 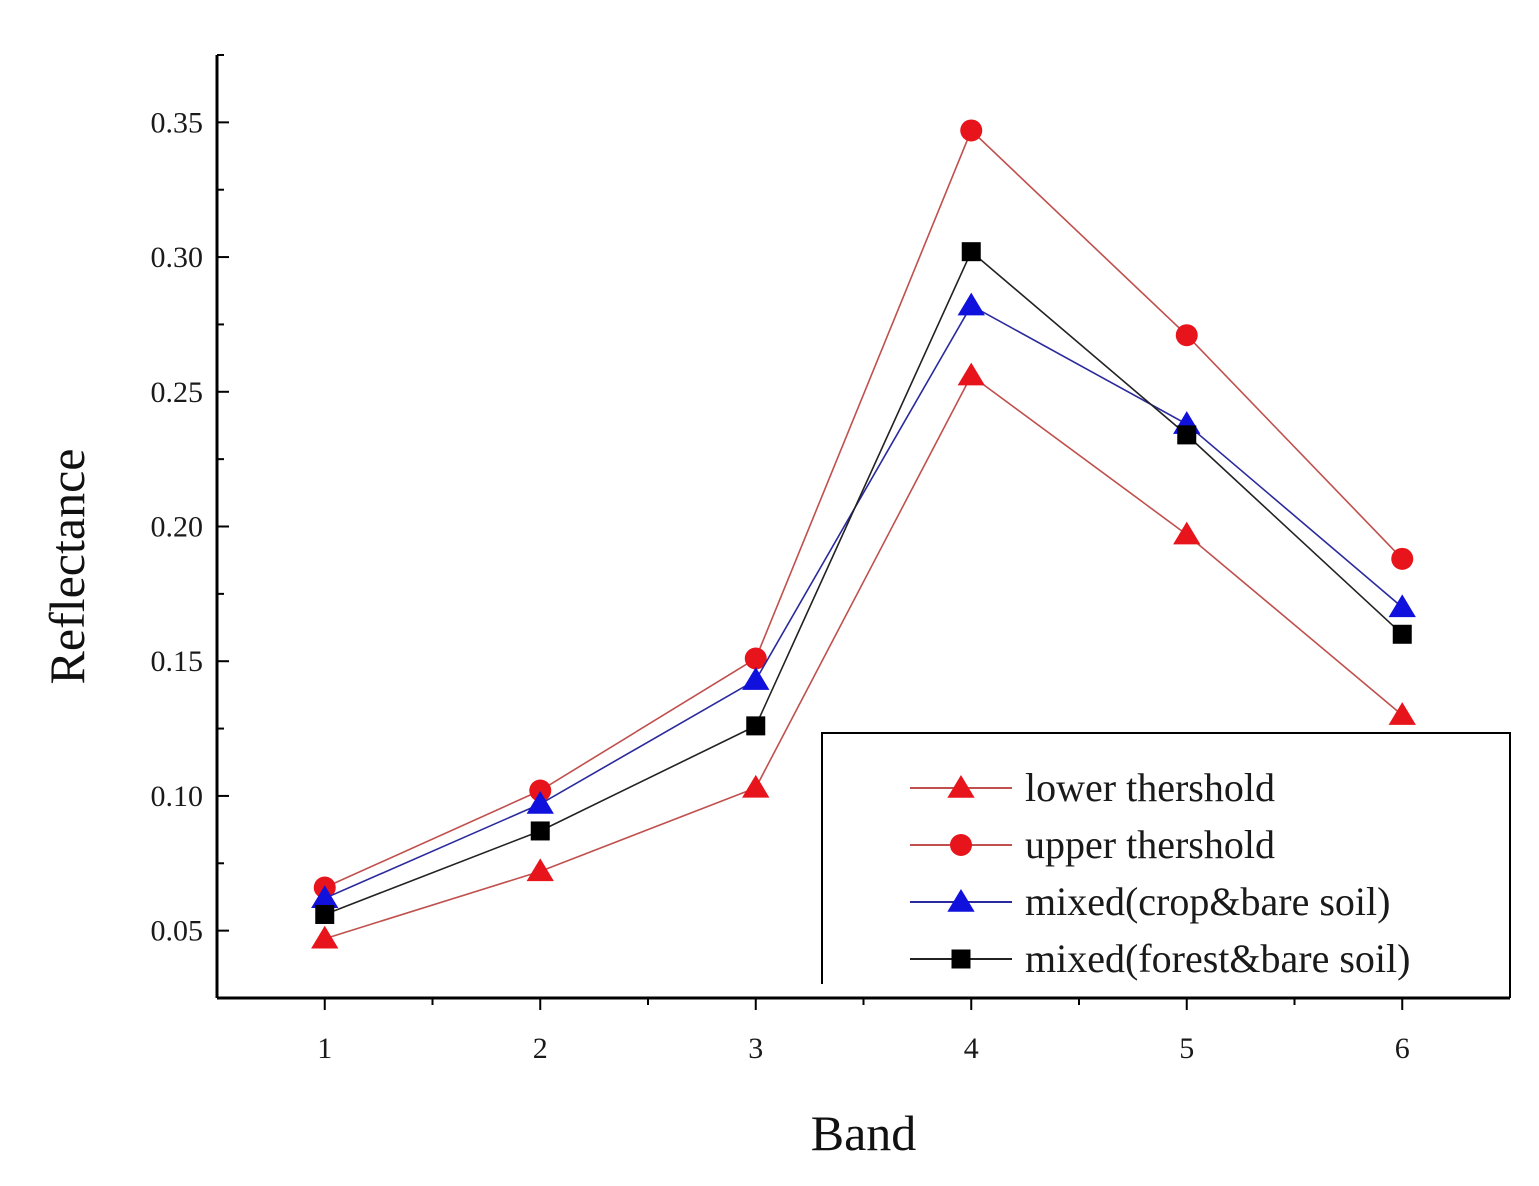 What do you see at coordinates (324, 1048) in the screenshot?
I see `x-tick-label: 1` at bounding box center [324, 1048].